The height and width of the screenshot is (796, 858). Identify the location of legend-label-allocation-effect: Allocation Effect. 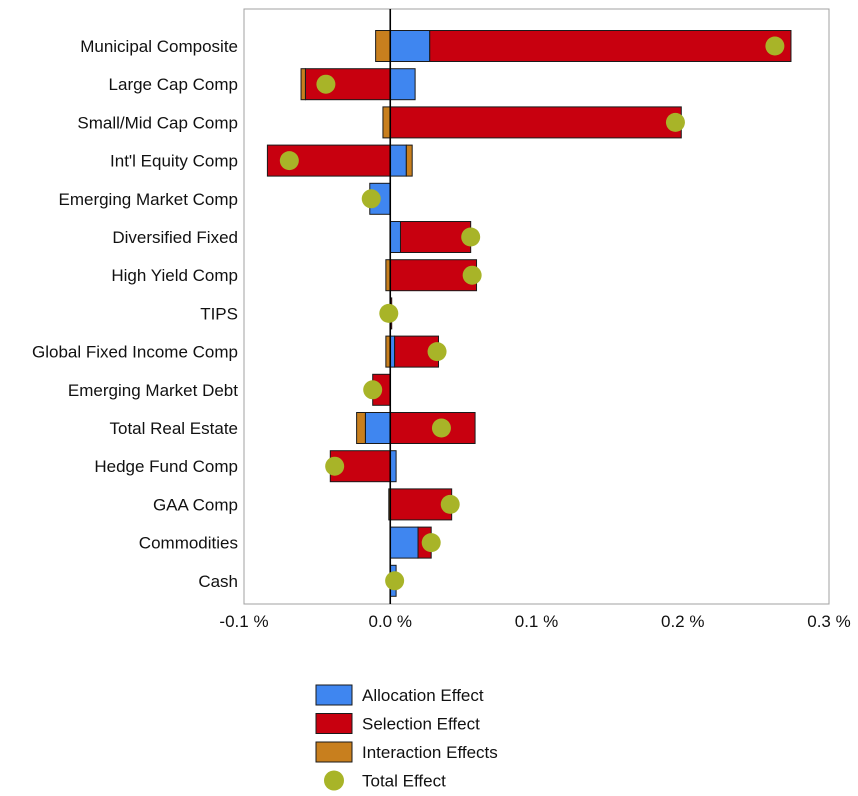
(423, 695).